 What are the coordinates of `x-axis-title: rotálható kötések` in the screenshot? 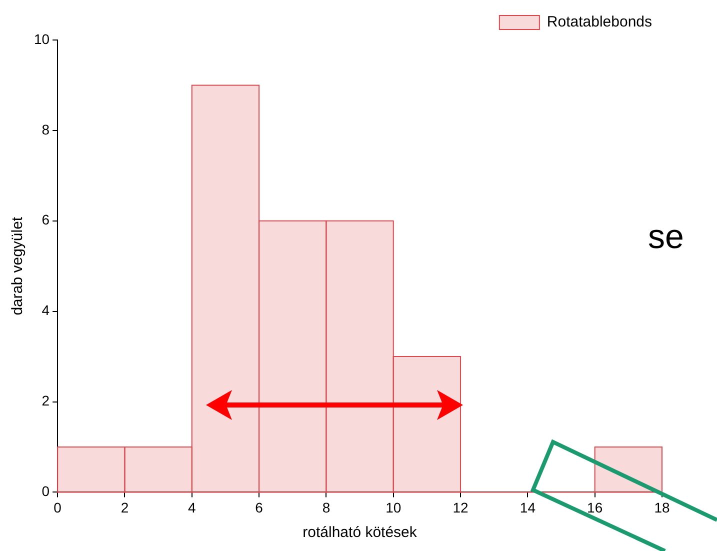 It's located at (360, 533).